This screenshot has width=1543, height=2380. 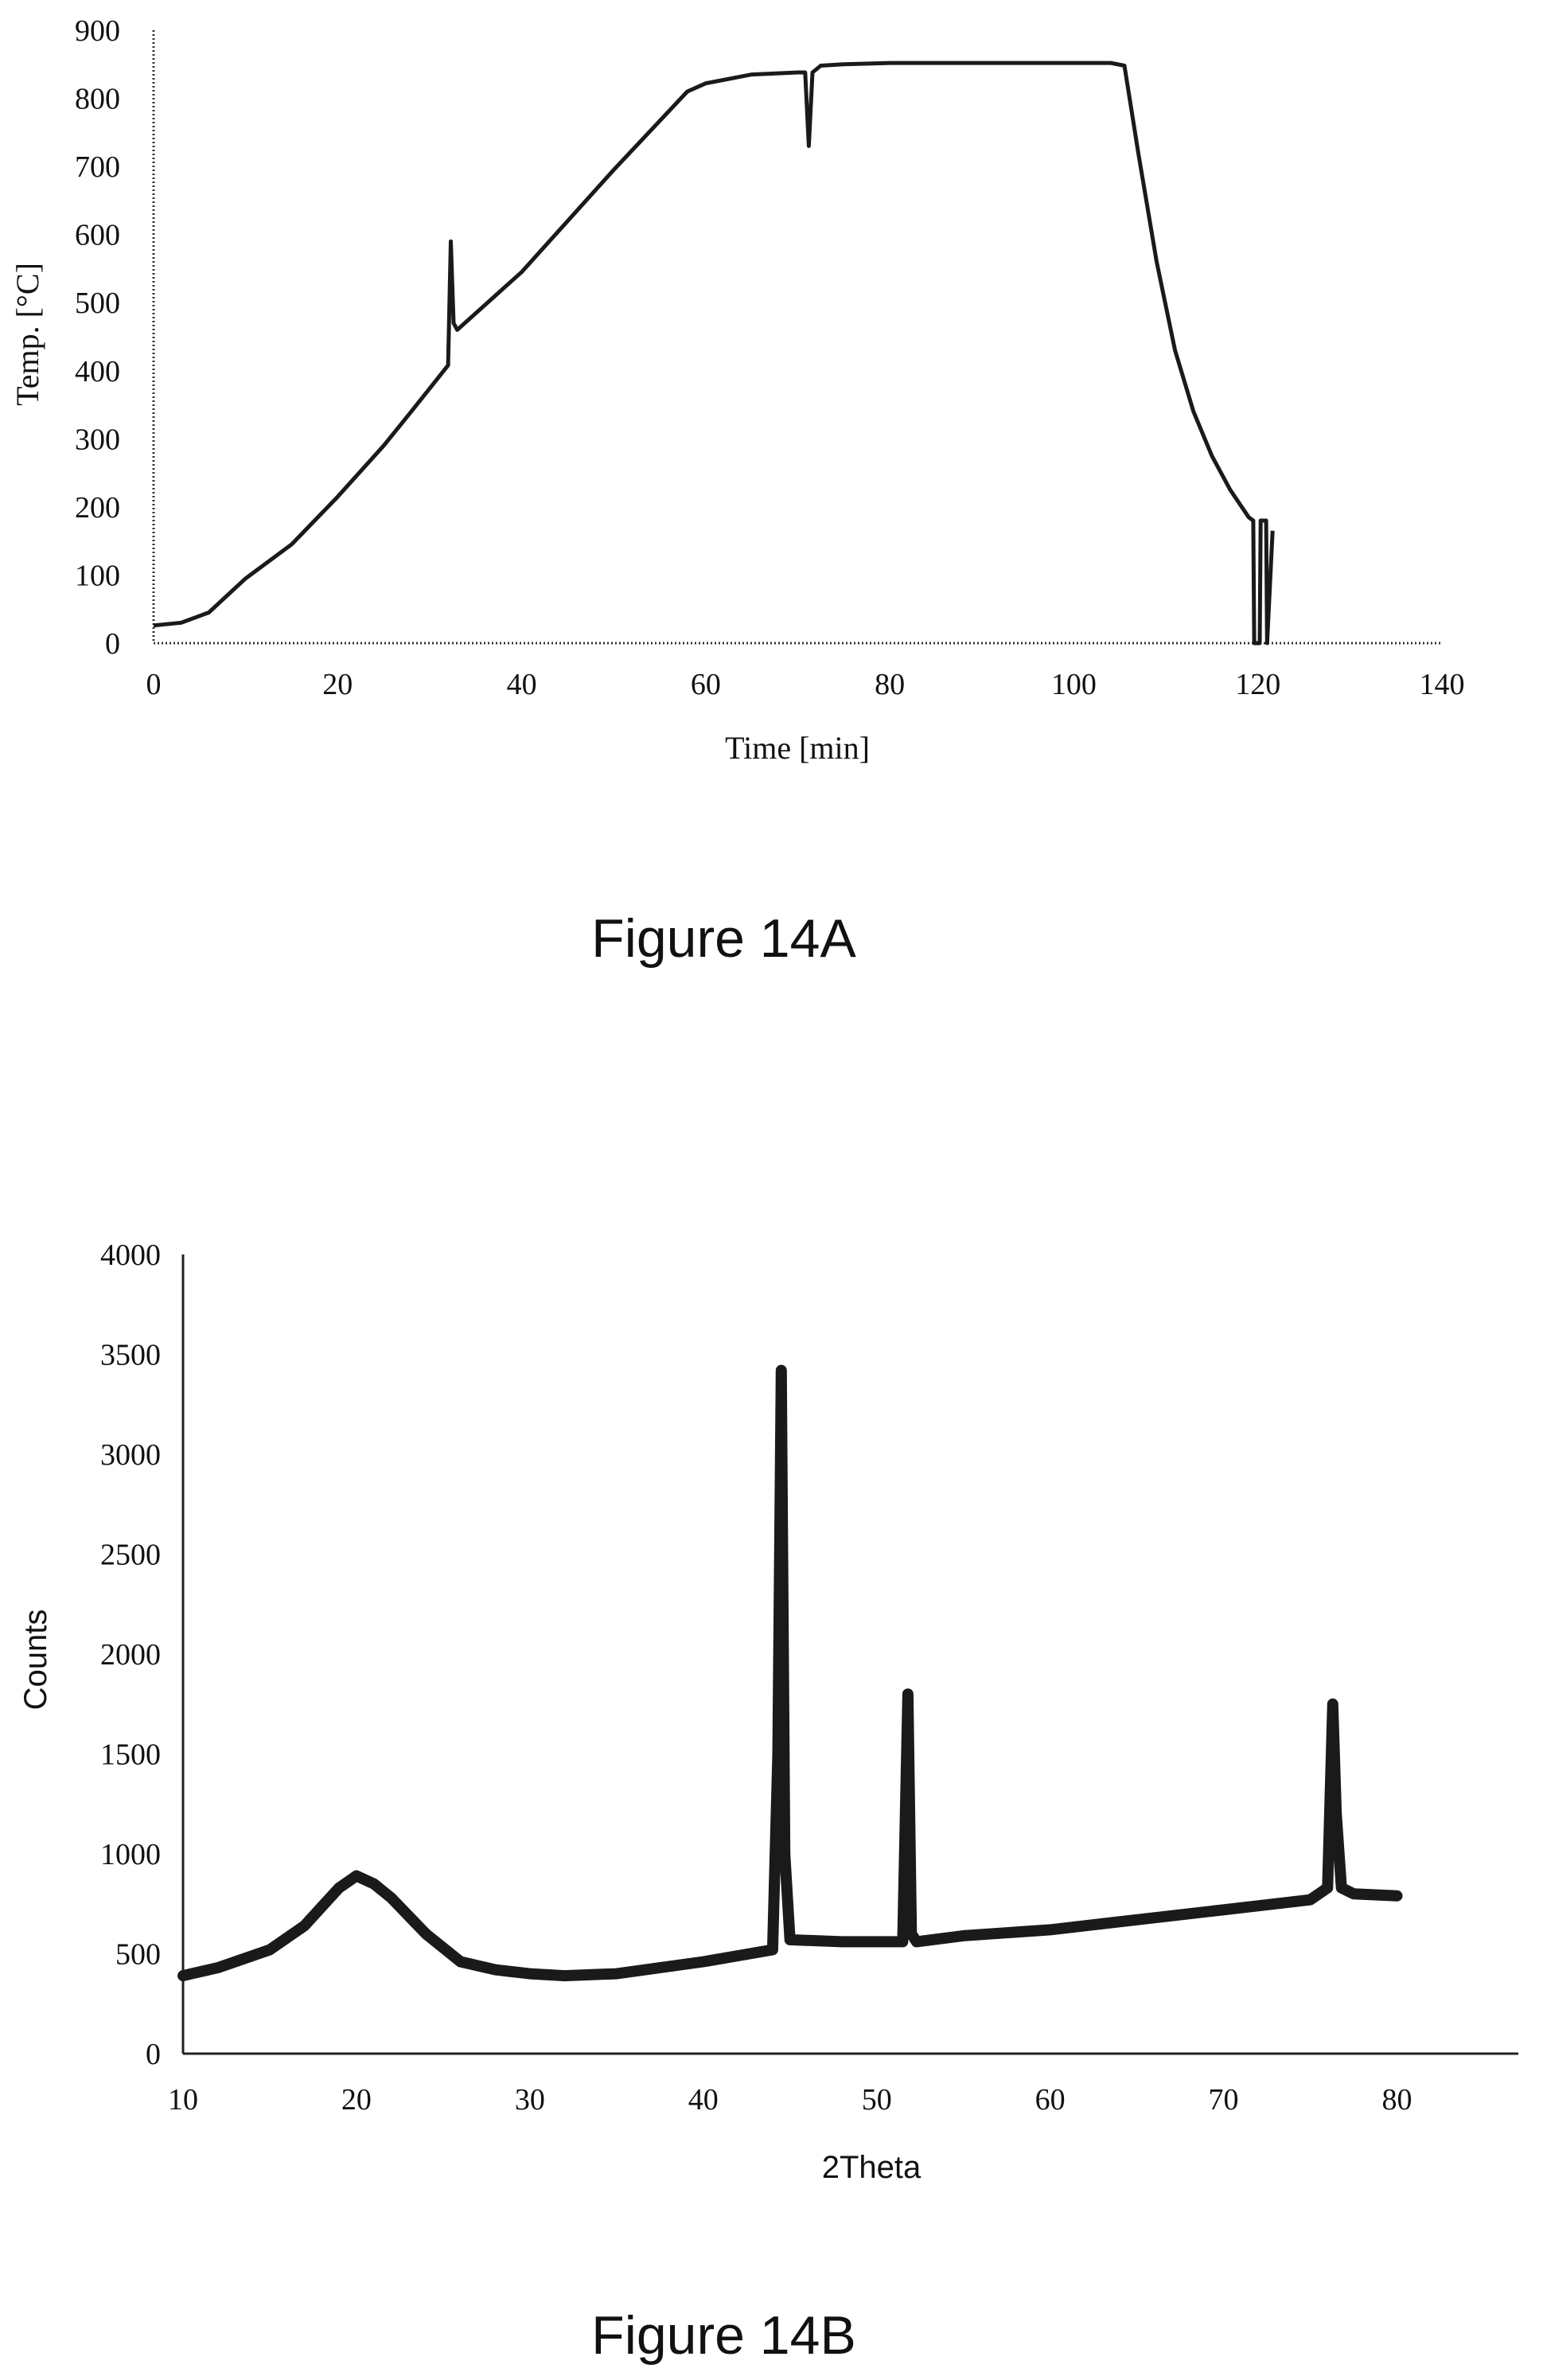 I want to click on x-axis-title: Time [min], so click(x=797, y=748).